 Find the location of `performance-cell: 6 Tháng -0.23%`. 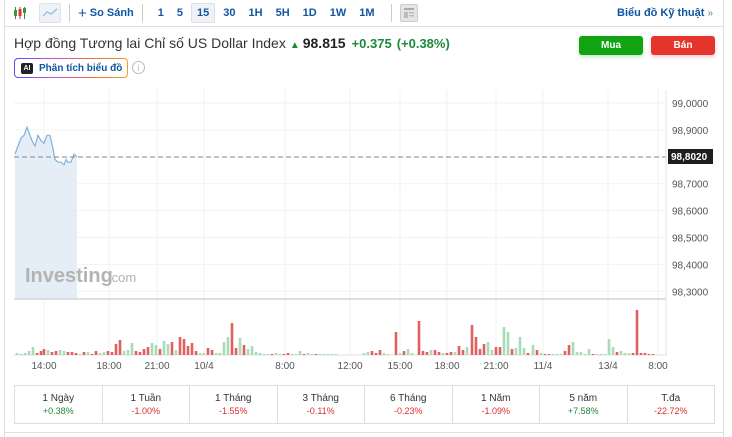

performance-cell: 6 Tháng -0.23% is located at coordinates (409, 404).